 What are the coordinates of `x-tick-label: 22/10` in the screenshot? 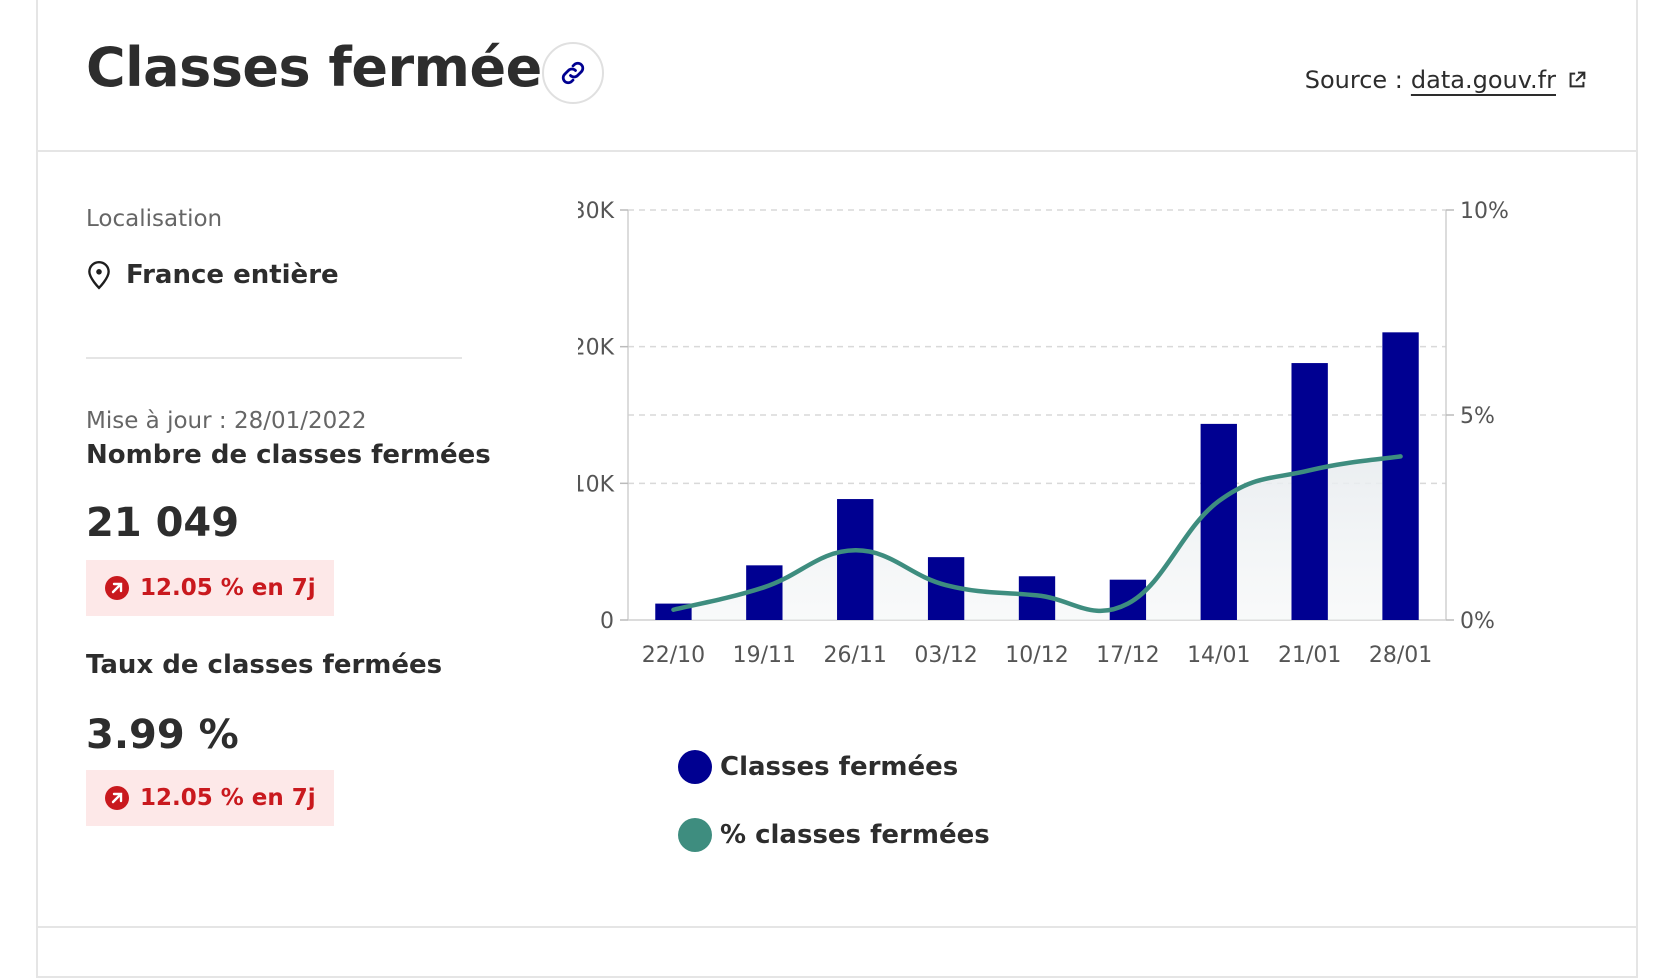 It's located at (673, 655).